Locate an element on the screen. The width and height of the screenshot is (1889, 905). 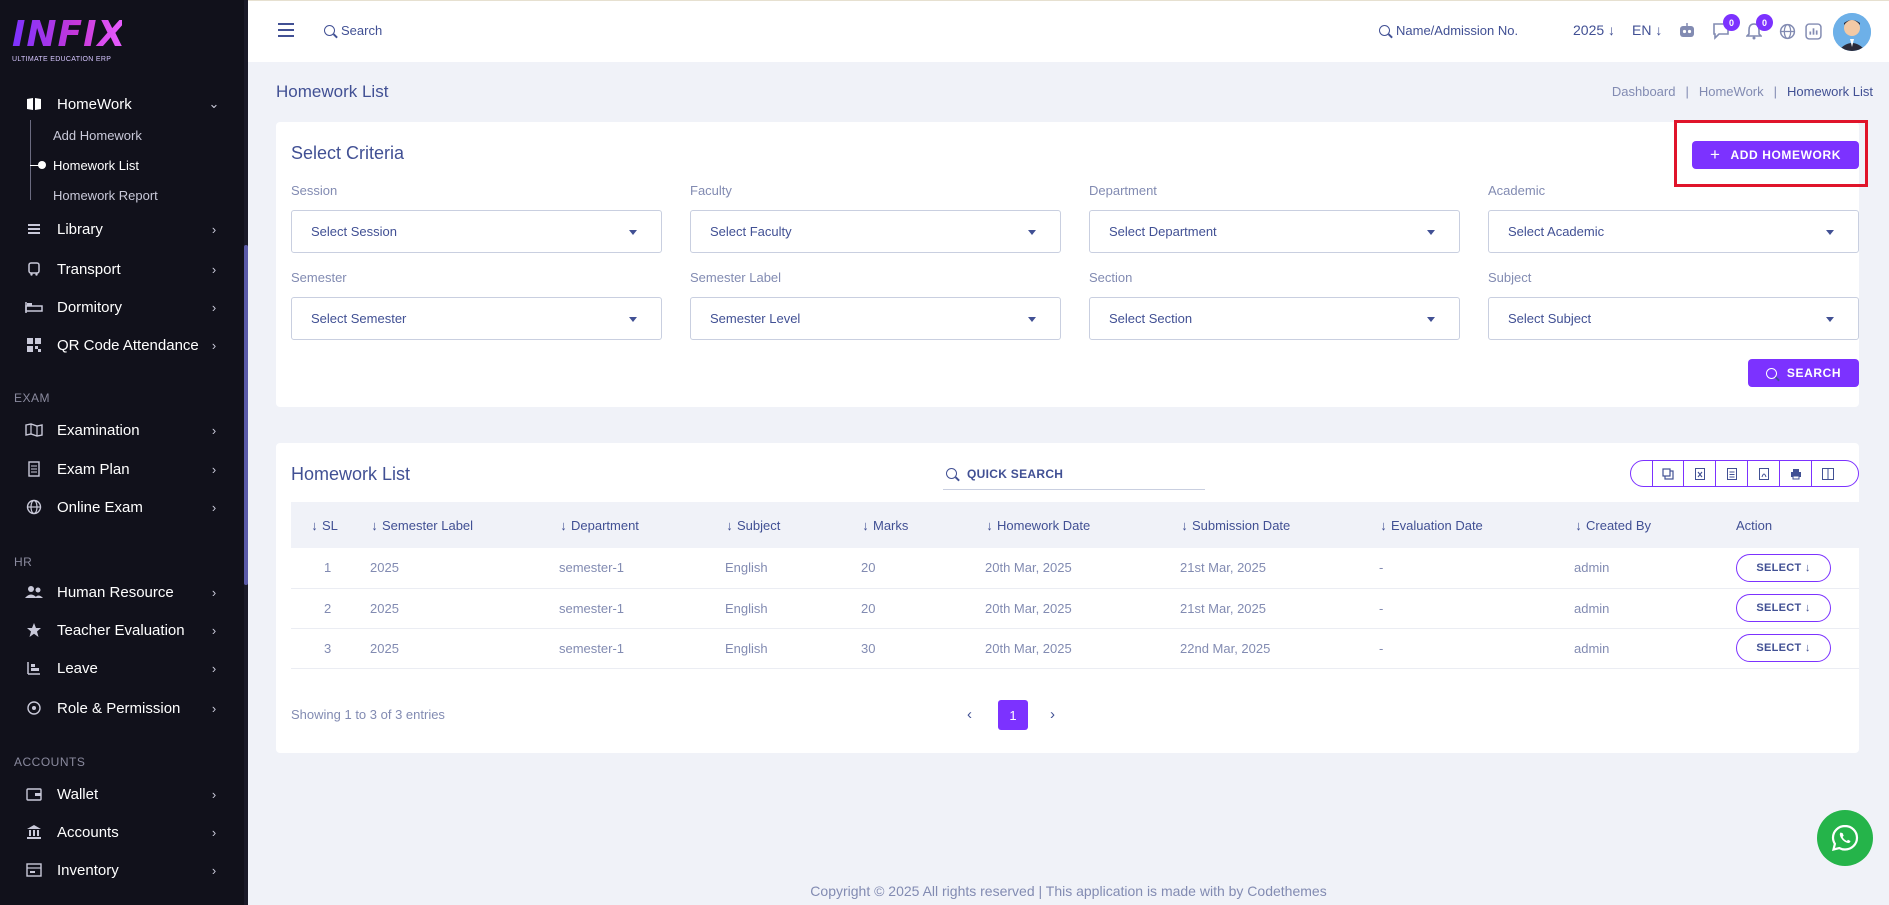
breadcrumb-homework: HomeWork is located at coordinates (1731, 91).